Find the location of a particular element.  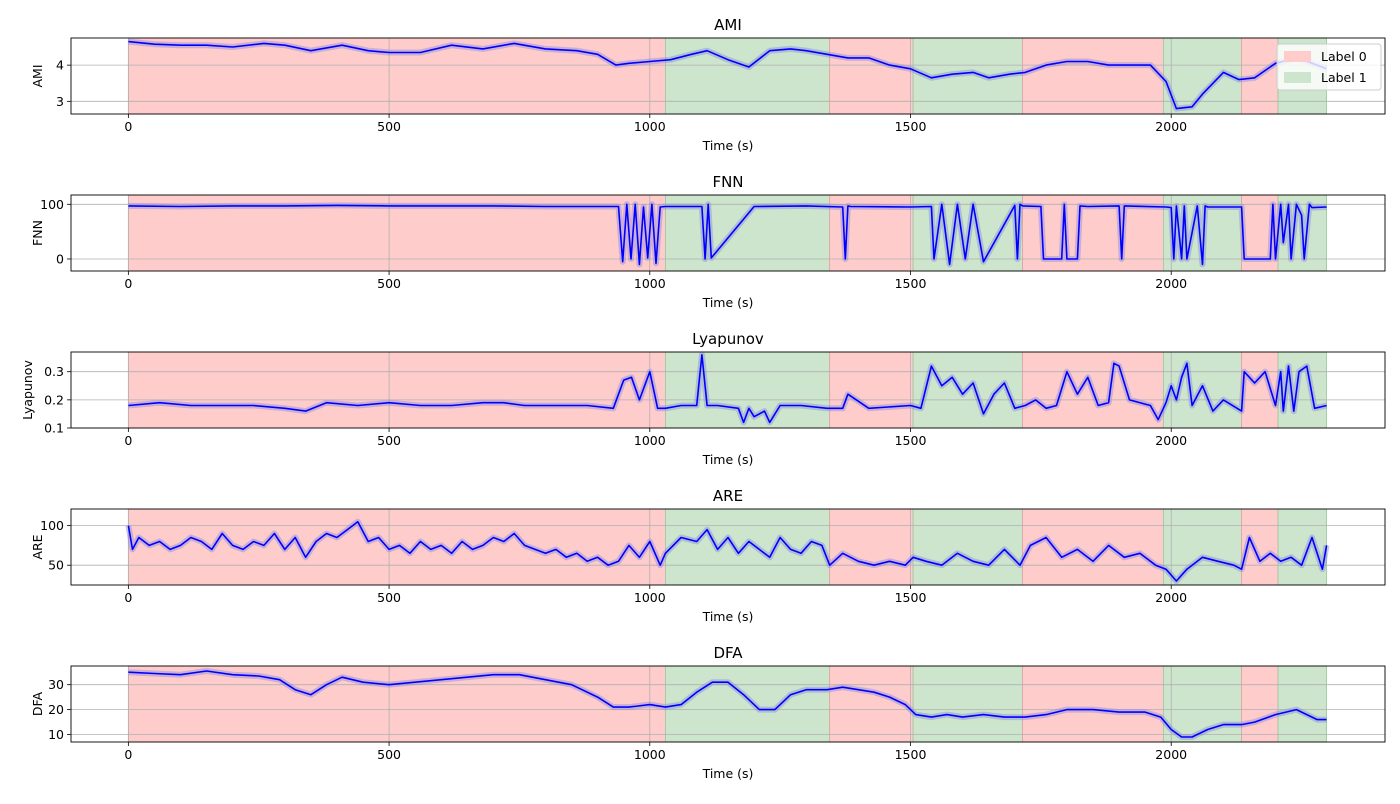

y-tick-label: 50 is located at coordinates (56, 565).